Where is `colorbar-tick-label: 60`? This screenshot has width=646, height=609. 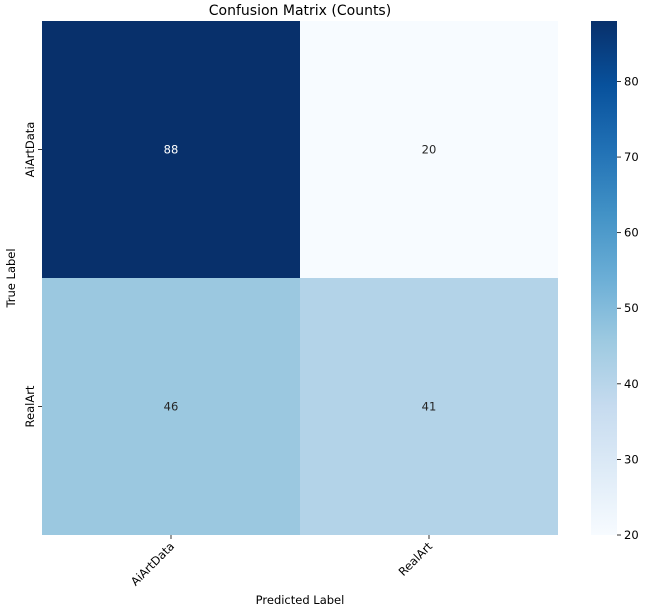 colorbar-tick-label: 60 is located at coordinates (631, 233).